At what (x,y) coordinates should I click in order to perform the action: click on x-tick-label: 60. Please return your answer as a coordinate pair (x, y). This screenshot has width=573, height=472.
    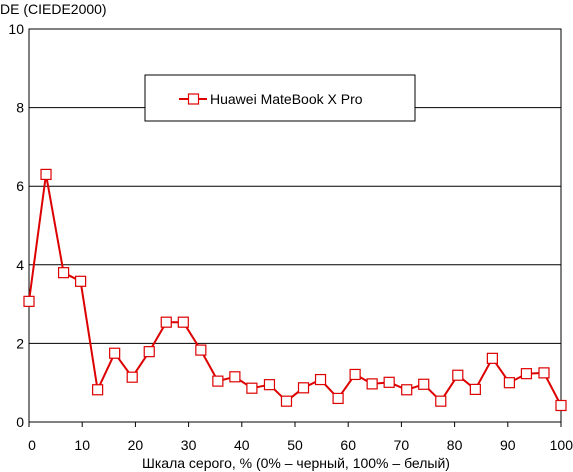
    Looking at the image, I should click on (348, 445).